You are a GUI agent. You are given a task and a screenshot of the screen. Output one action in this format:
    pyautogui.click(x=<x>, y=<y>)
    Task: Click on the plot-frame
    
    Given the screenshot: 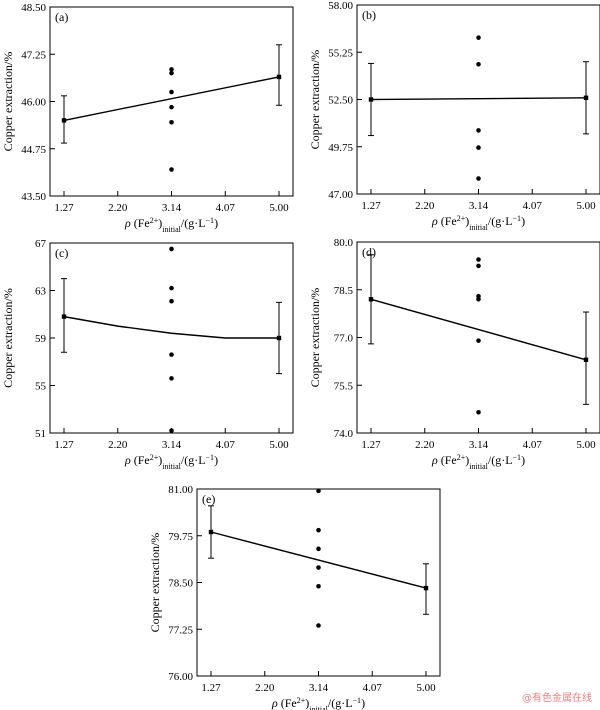 What is the action you would take?
    pyautogui.click(x=478, y=337)
    